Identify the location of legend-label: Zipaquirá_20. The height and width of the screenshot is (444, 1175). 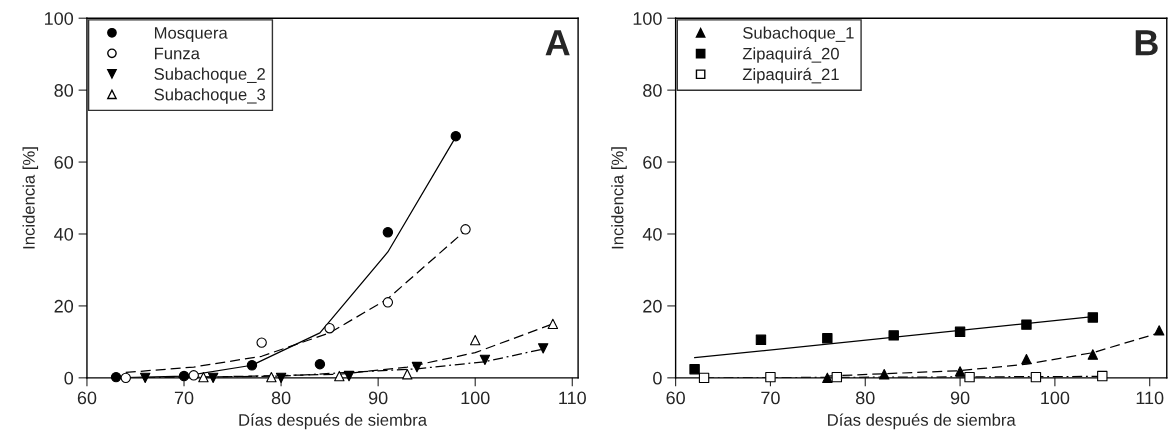
(790, 55).